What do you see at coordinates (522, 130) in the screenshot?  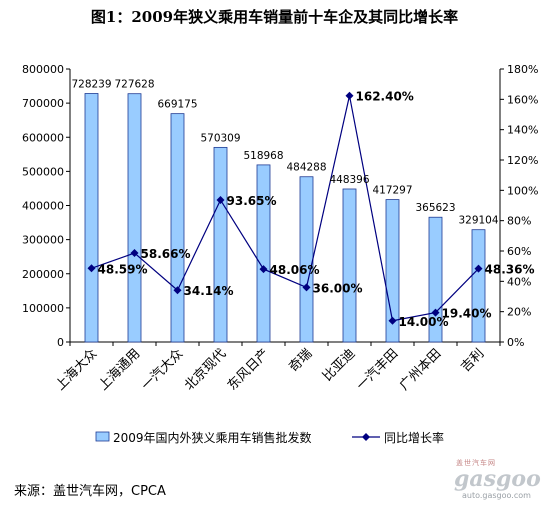 I see `y-right-tick-label: 140%` at bounding box center [522, 130].